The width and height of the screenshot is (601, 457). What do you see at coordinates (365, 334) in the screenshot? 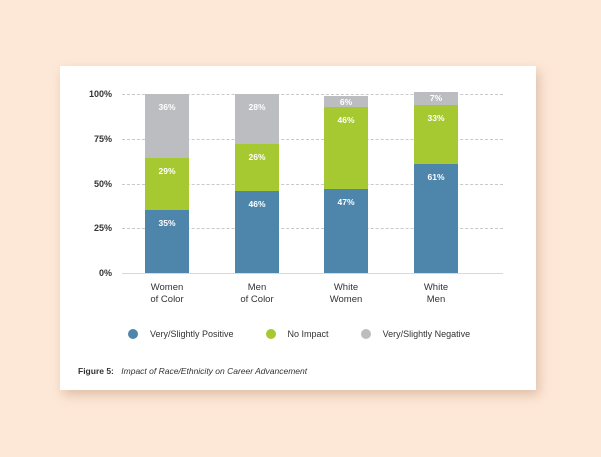
I see `legend-dot-negative-icon` at bounding box center [365, 334].